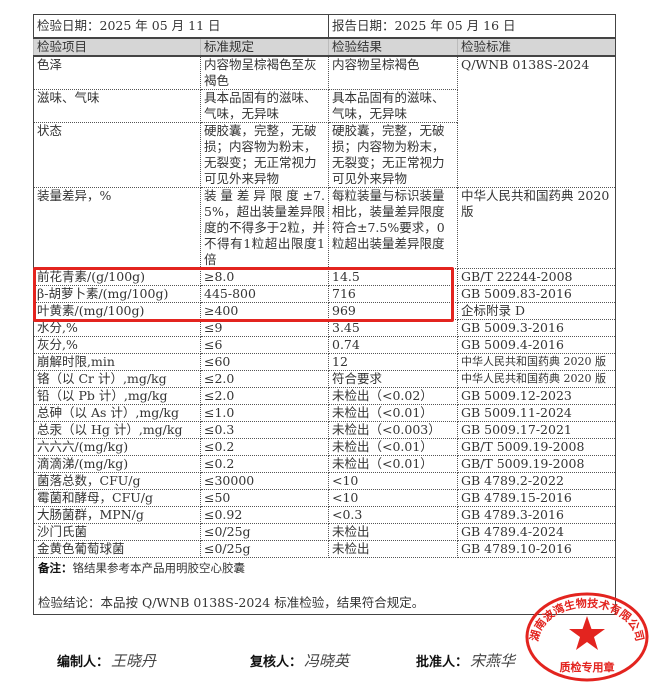 The height and width of the screenshot is (683, 650). I want to click on table-row: 金黄色葡萄球菌 ≤0/25g 未检出 GB 4789.10-2016, so click(324, 549).